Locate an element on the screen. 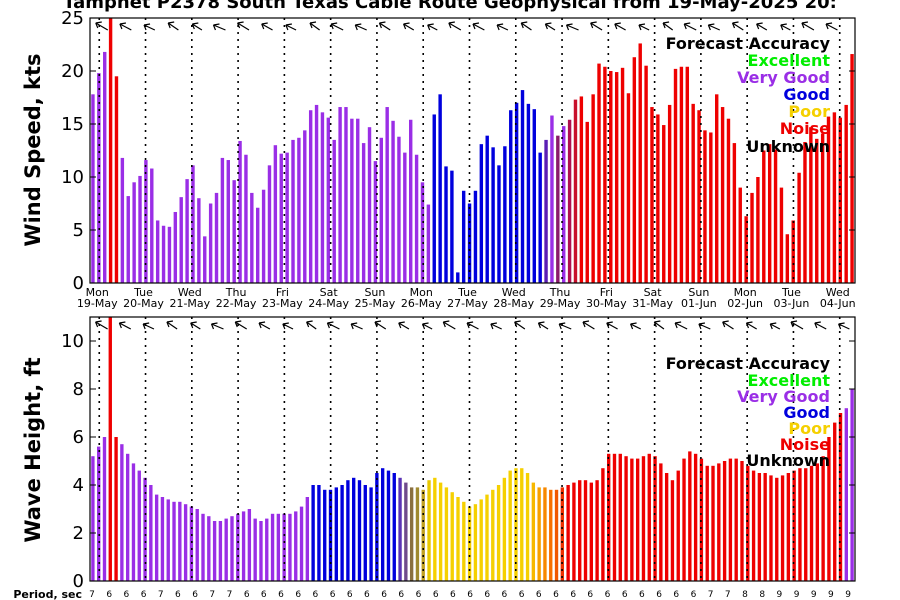  day-label: Thu is located at coordinates (560, 292).